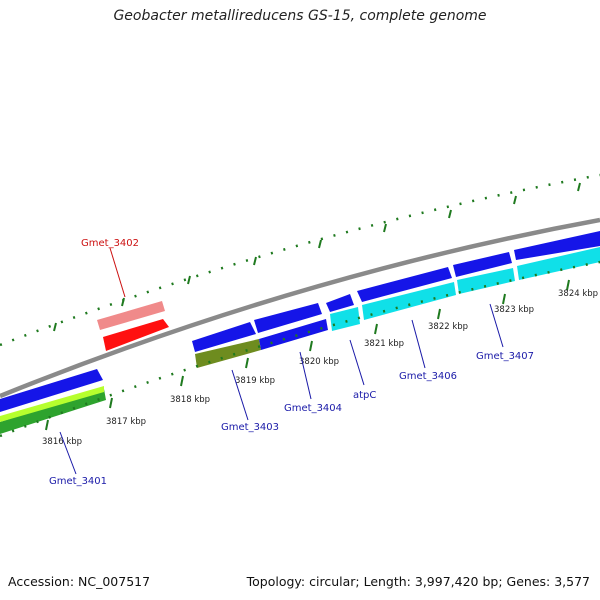  Describe the element at coordinates (404, 284) in the screenshot. I see `gene-gmet-3406-arrow` at that location.